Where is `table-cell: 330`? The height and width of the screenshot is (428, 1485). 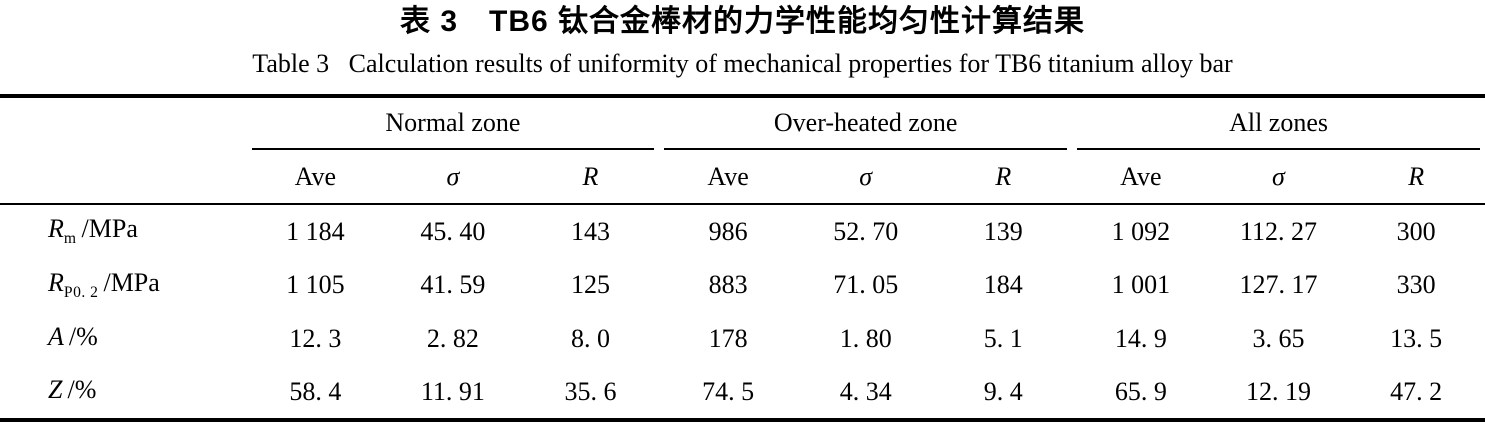 table-cell: 330 is located at coordinates (1416, 284).